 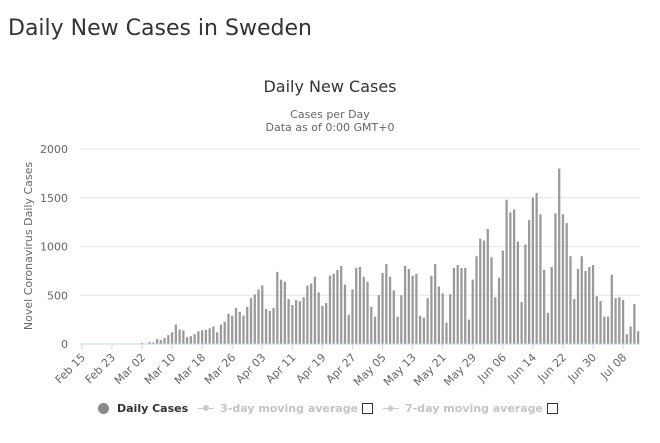 I want to click on legend-item-3-day-average: 3-day moving average, so click(x=286, y=408).